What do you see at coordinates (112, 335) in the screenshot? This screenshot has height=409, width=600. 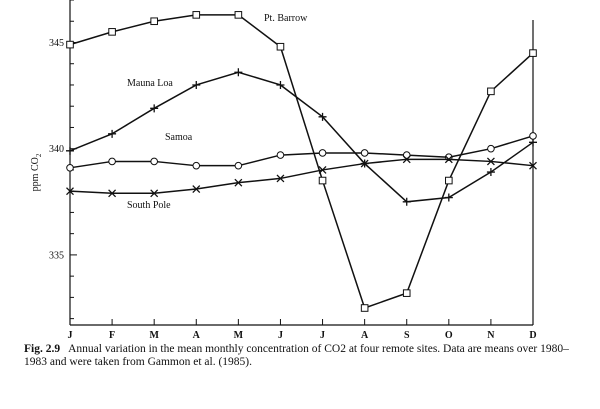 I see `x-tick-label: F` at bounding box center [112, 335].